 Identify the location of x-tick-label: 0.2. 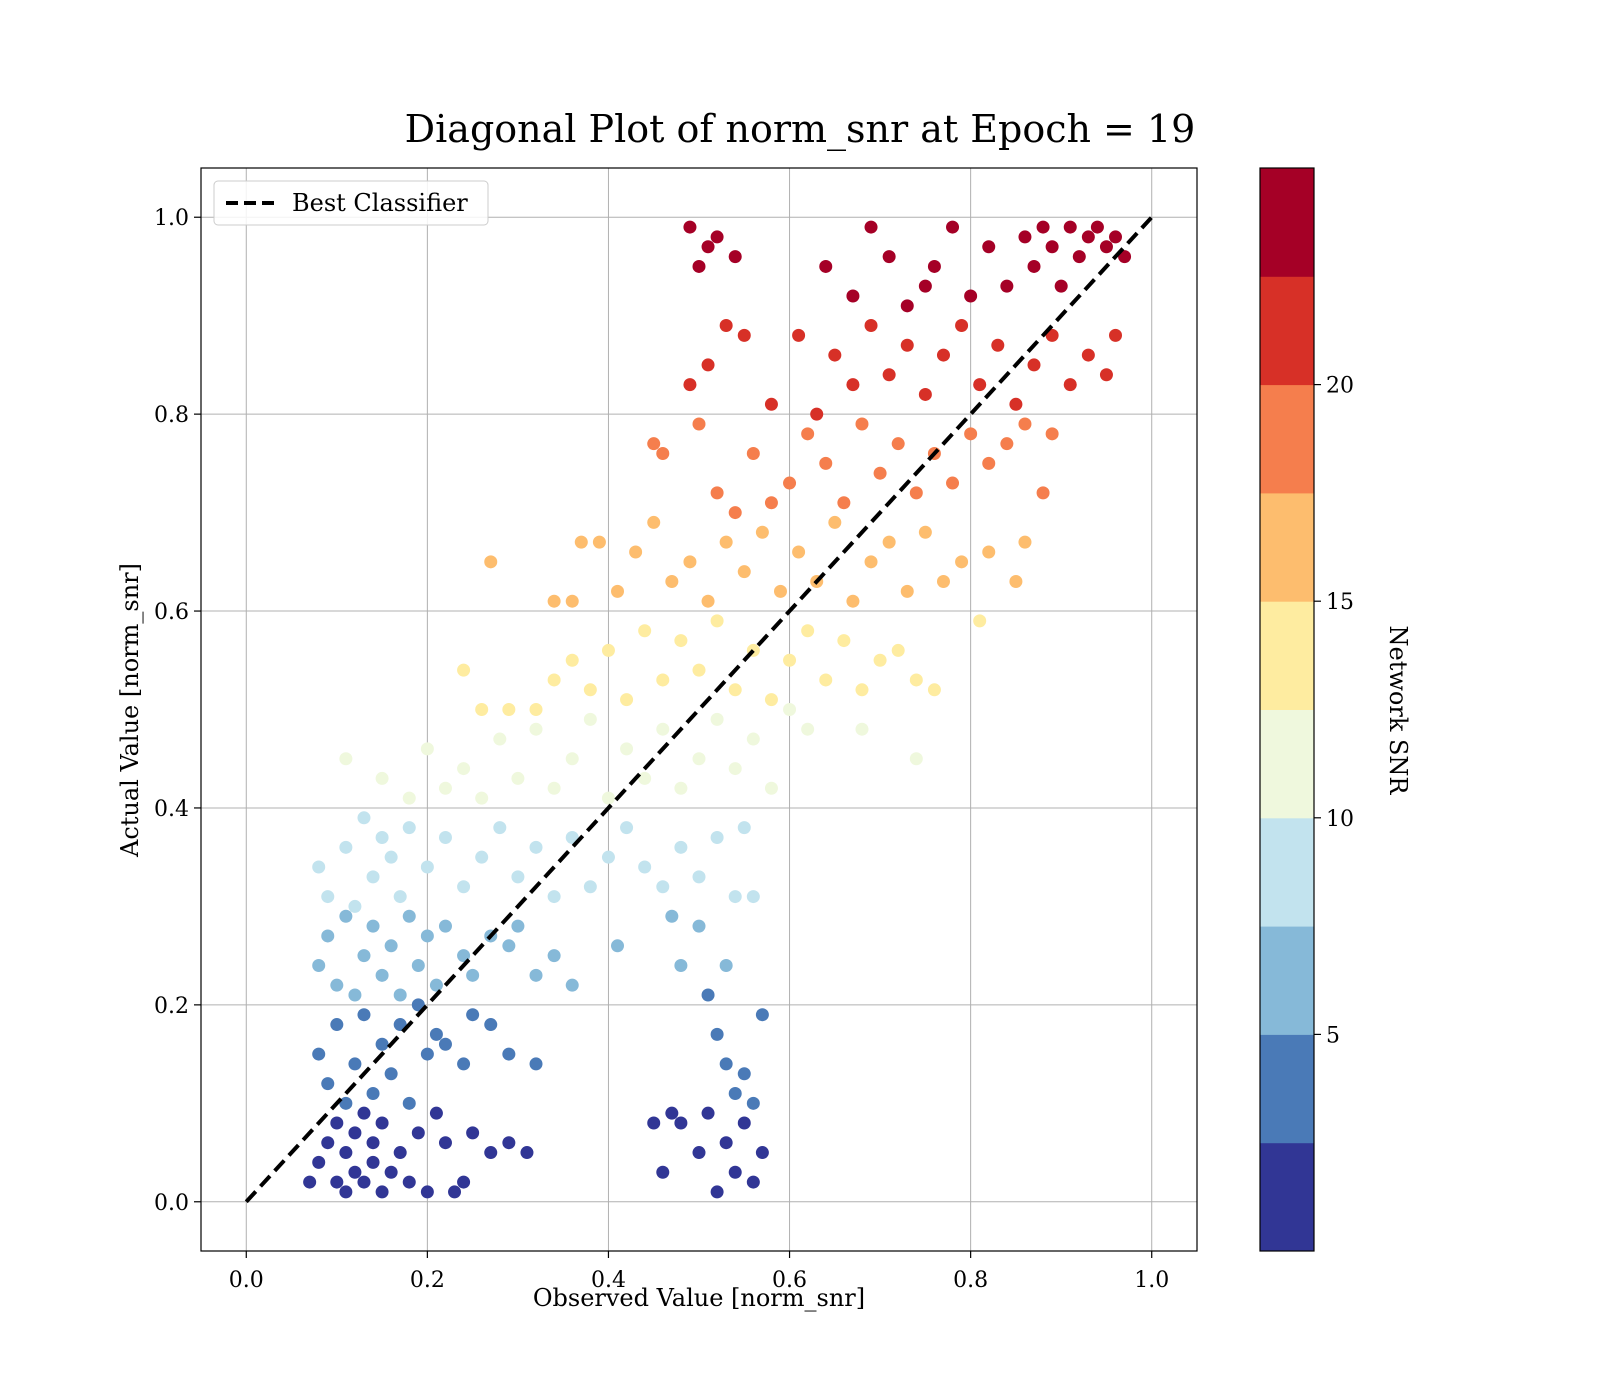
(427, 1280).